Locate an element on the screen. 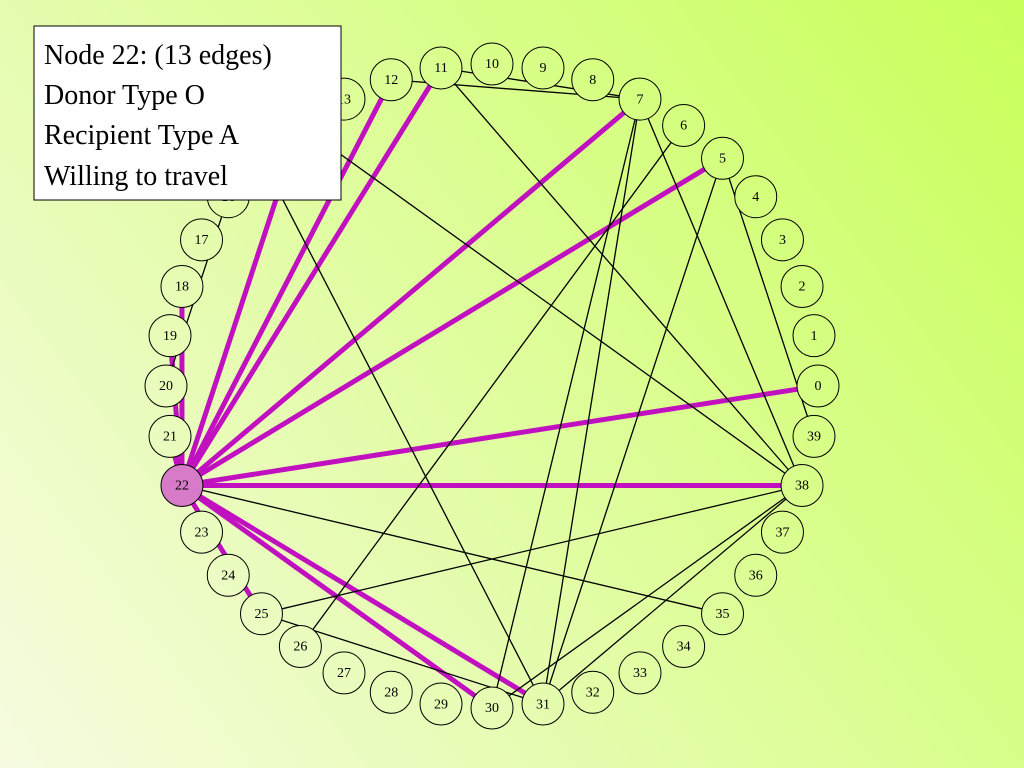  node-label: 23 is located at coordinates (202, 532).